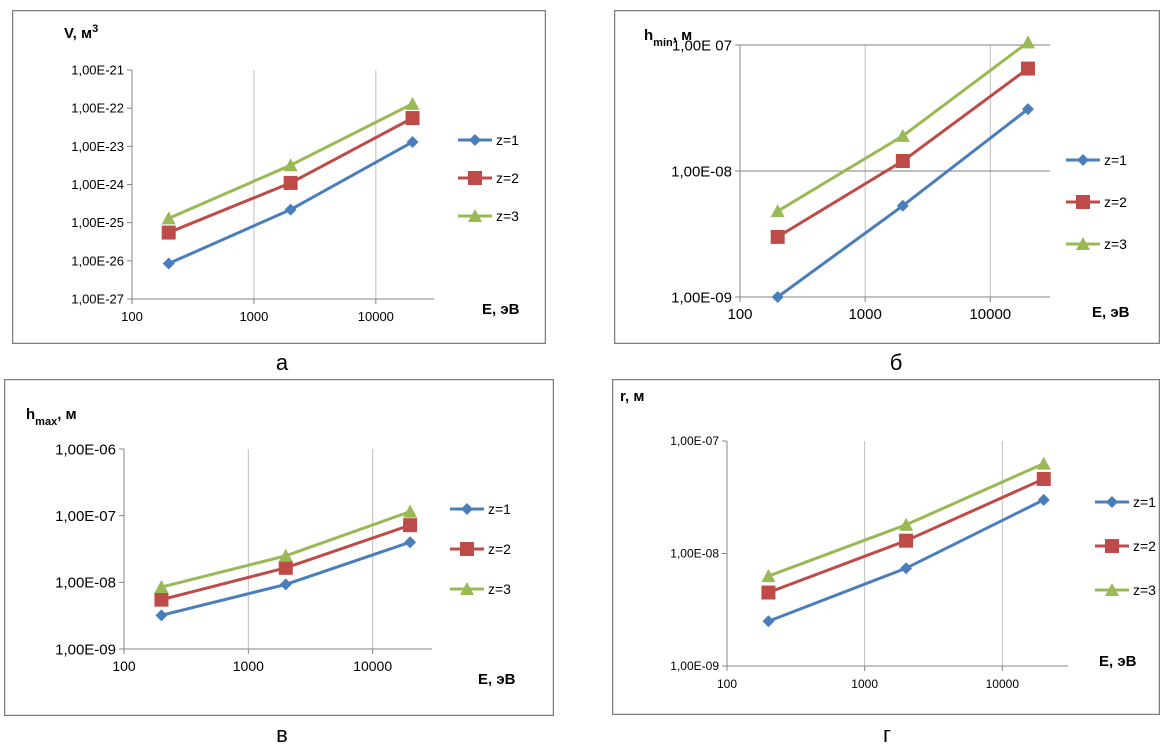 This screenshot has height=749, width=1160. I want to click on y-tick-label: 1,00E-21, so click(97, 70).